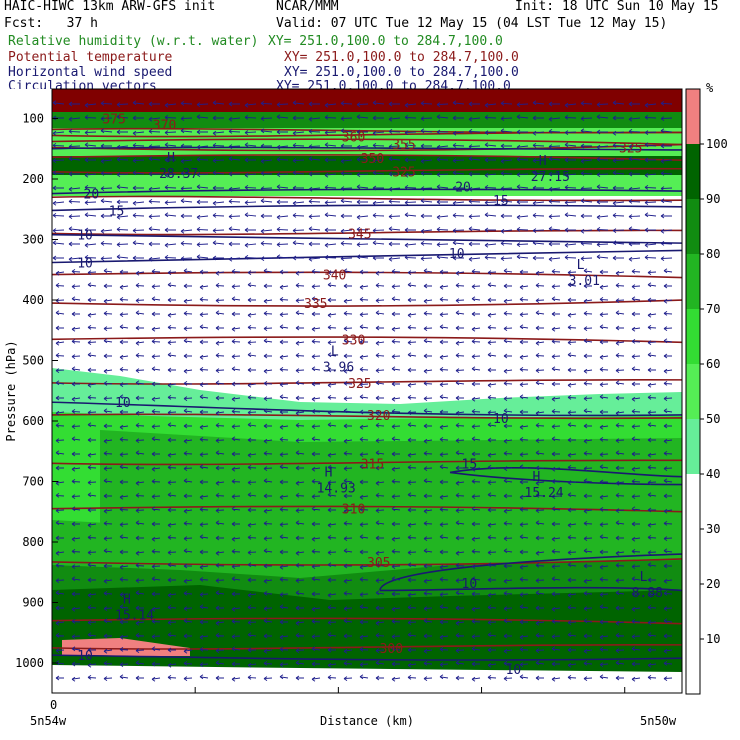 The width and height of the screenshot is (740, 740). I want to click on field-wind-xy: XY= 251.0,100.0 to 284.7,100.0, so click(401, 72).